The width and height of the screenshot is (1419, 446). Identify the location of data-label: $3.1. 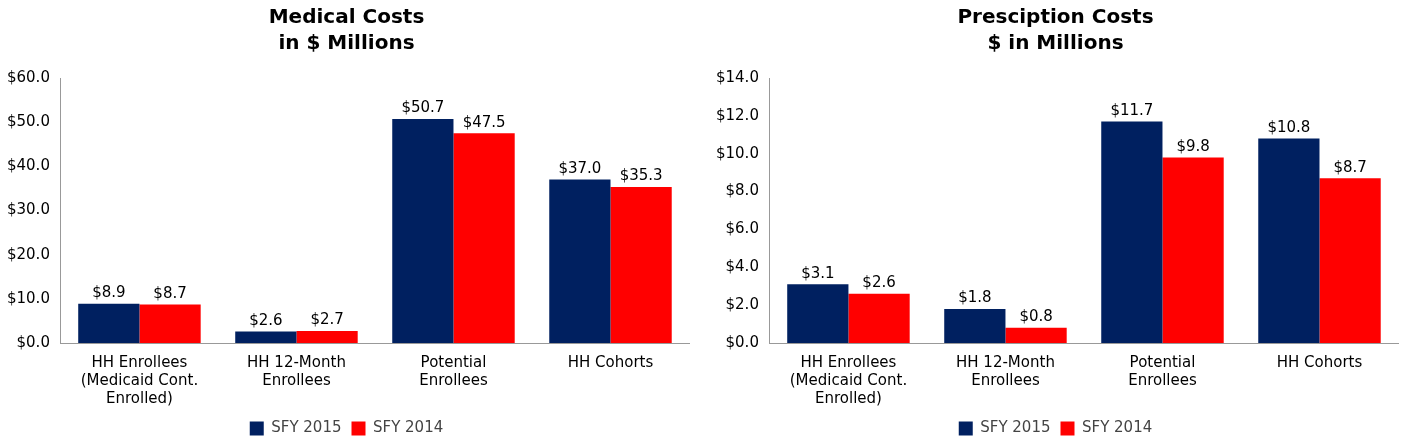
(818, 272).